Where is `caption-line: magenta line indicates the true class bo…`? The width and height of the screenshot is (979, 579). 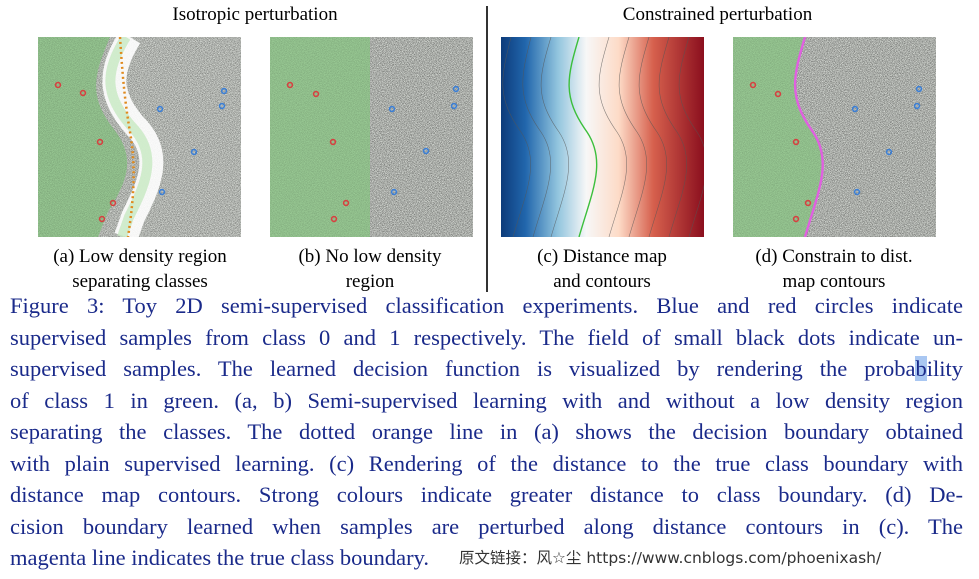
caption-line: magenta line indicates the true class bo… is located at coordinates (446, 557).